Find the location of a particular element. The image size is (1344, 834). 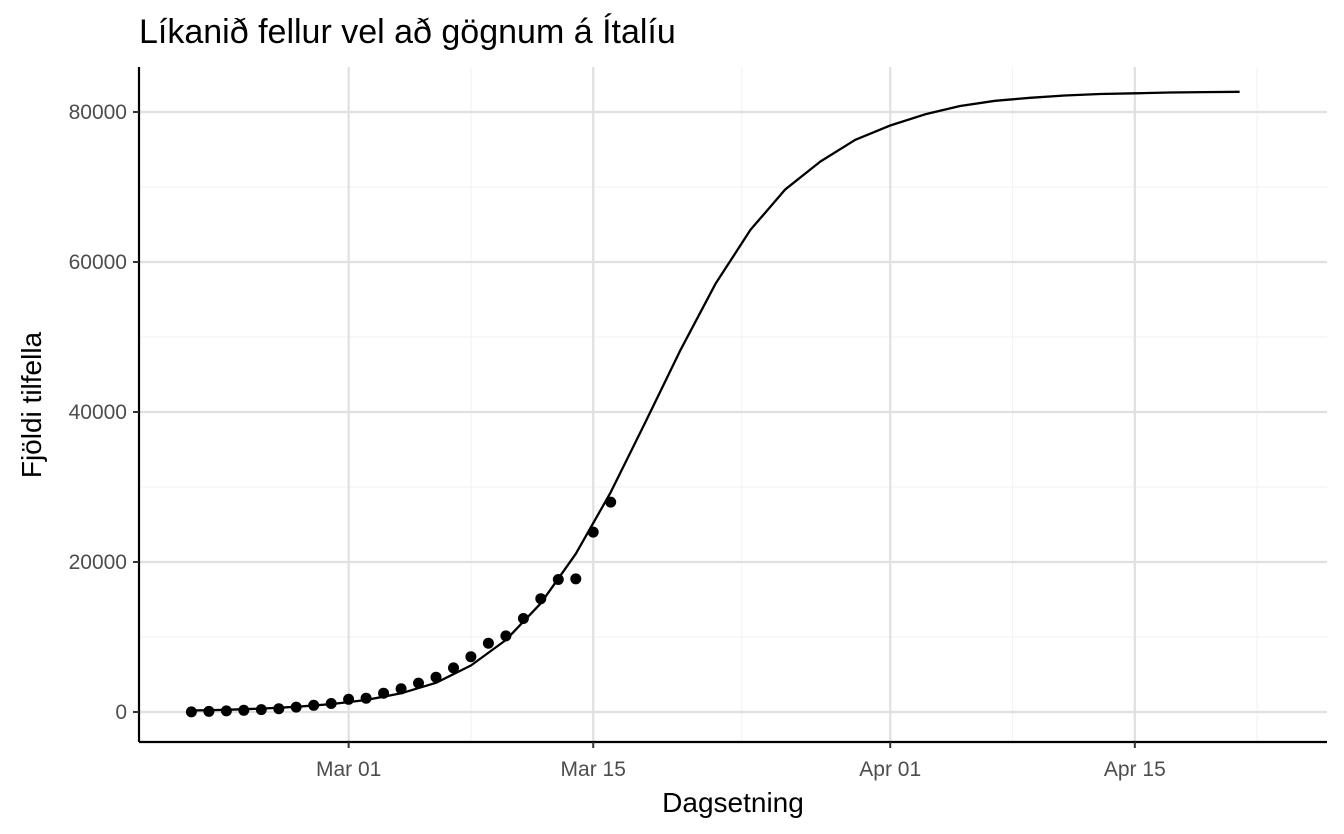

x-axis-title: Dagsetning is located at coordinates (733, 802).